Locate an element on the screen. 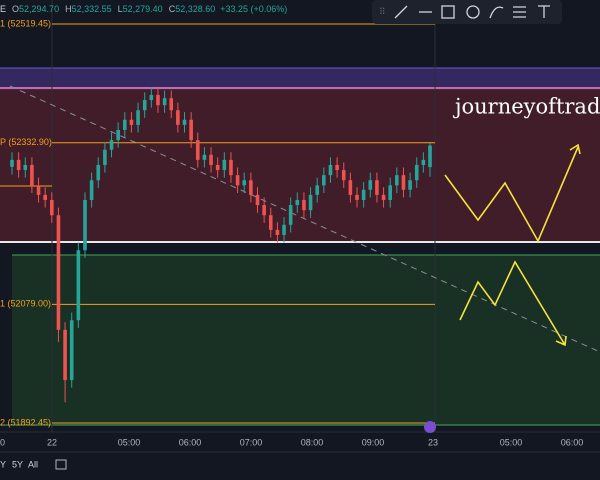  rect-tool is located at coordinates (448, 12).